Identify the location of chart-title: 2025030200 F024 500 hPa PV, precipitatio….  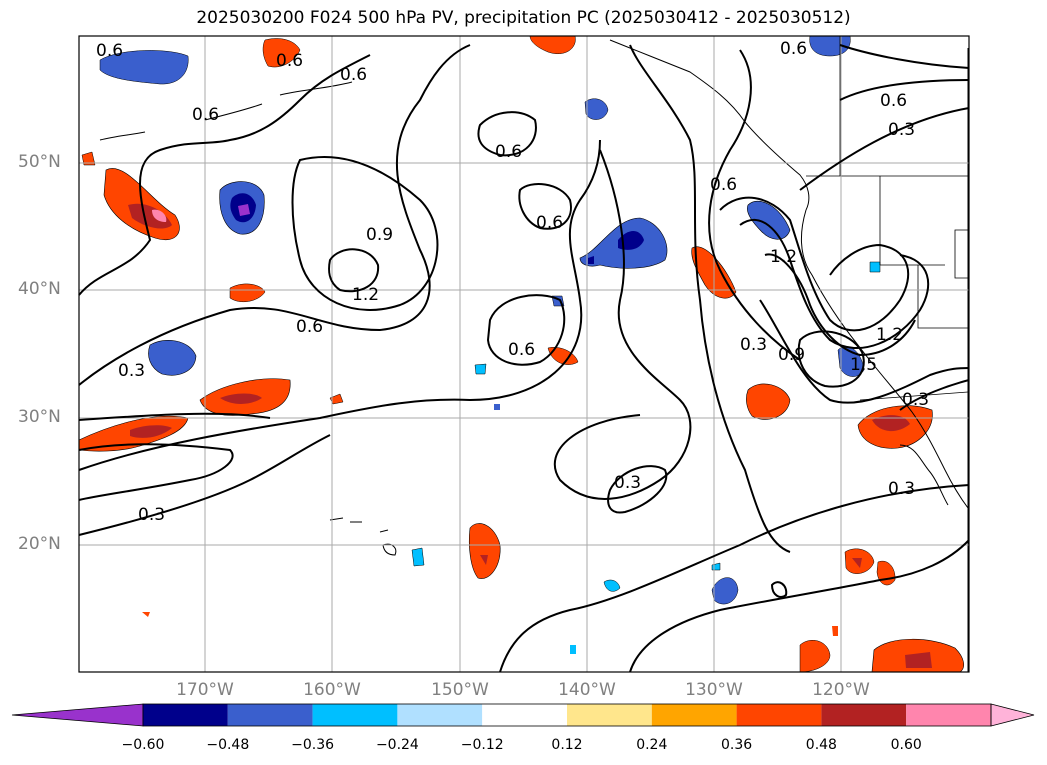
(523, 18).